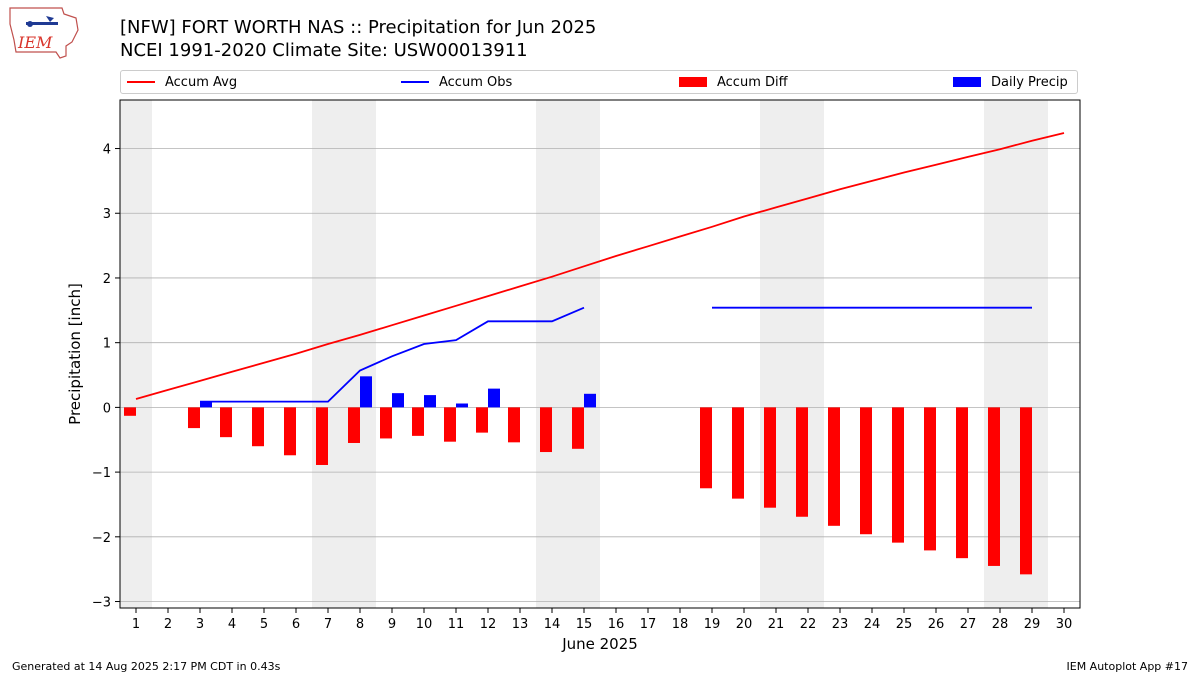 Image resolution: width=1200 pixels, height=675 pixels. Describe the element at coordinates (168, 624) in the screenshot. I see `xtick-label-2: 2` at that location.